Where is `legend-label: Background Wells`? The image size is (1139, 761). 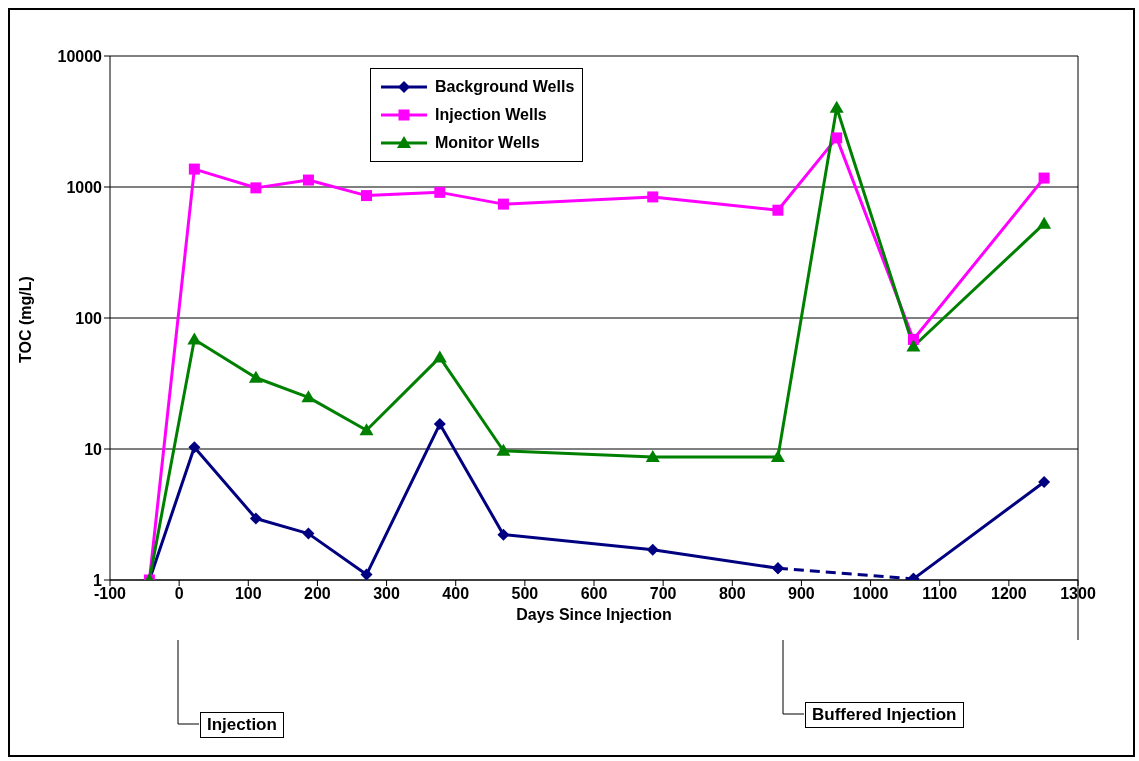
legend-label: Background Wells is located at coordinates (505, 87).